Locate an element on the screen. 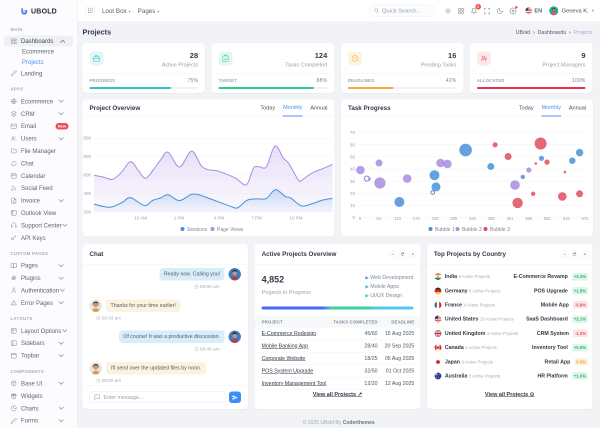 This screenshot has height=428, width=600. svg-text: 561 is located at coordinates (548, 218).